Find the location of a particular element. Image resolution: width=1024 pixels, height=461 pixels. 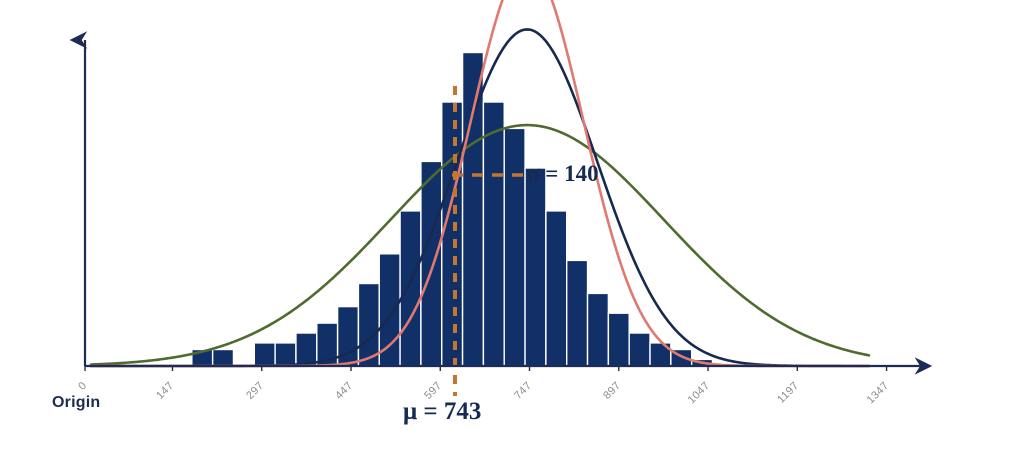

sigma-annotation-label: σ = 140 is located at coordinates (563, 173).